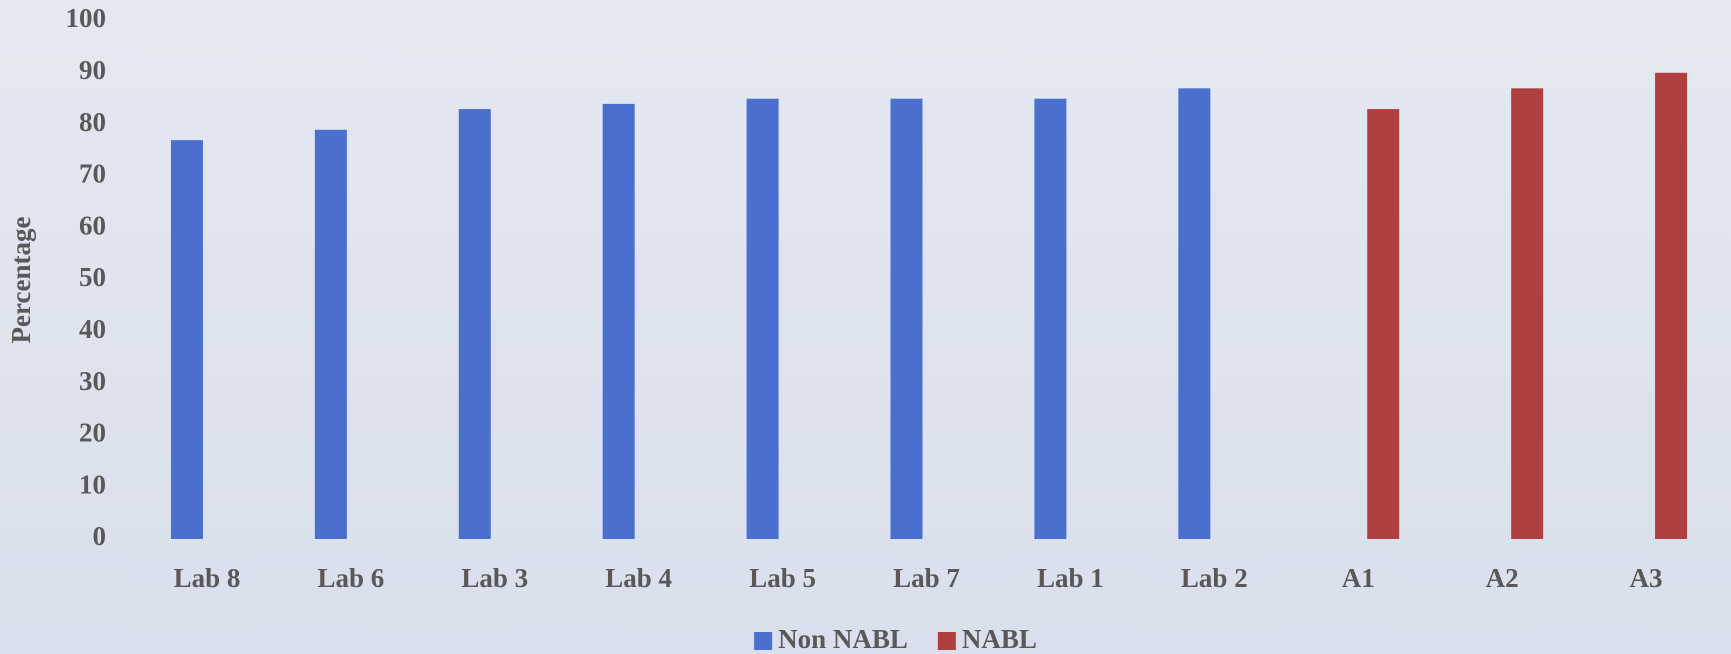 This screenshot has height=654, width=1731. I want to click on y-tick-label: 80, so click(92, 122).